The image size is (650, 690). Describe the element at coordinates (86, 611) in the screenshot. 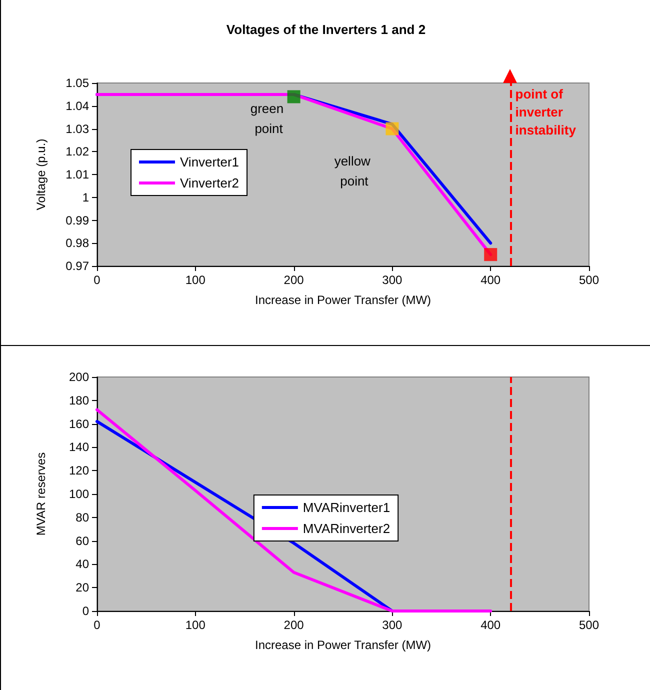

I see `y-tick-label: 0` at that location.